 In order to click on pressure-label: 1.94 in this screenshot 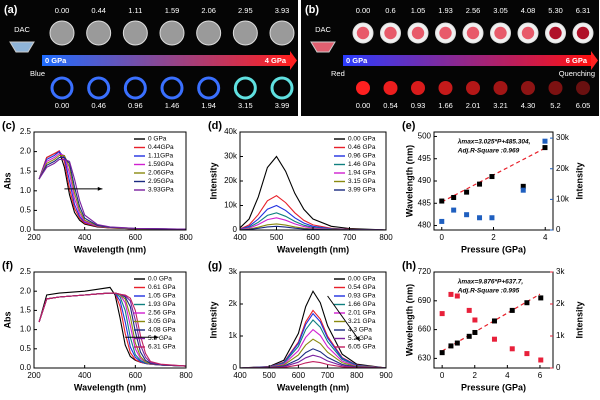, I will do `click(208, 105)`.